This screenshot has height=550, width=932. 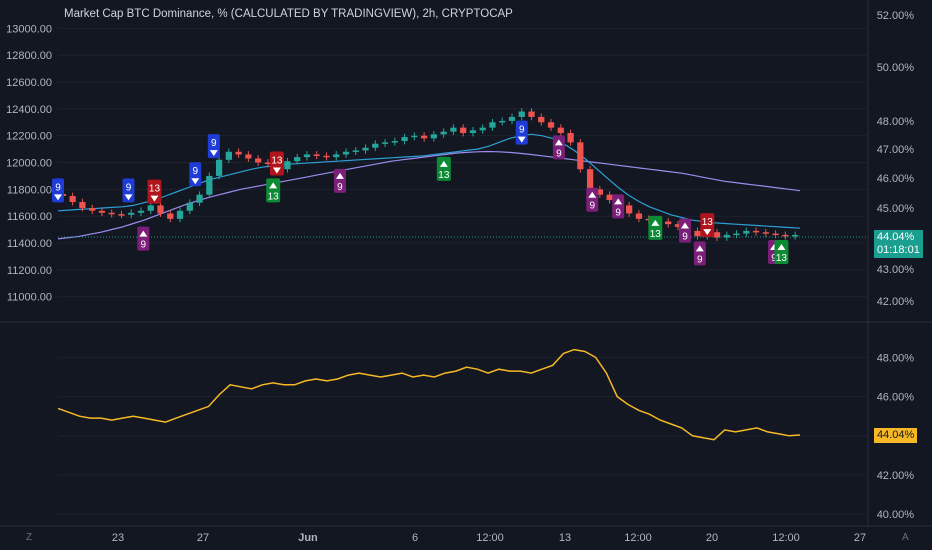 What do you see at coordinates (896, 398) in the screenshot?
I see `dominance-axis-tick: 46.00%` at bounding box center [896, 398].